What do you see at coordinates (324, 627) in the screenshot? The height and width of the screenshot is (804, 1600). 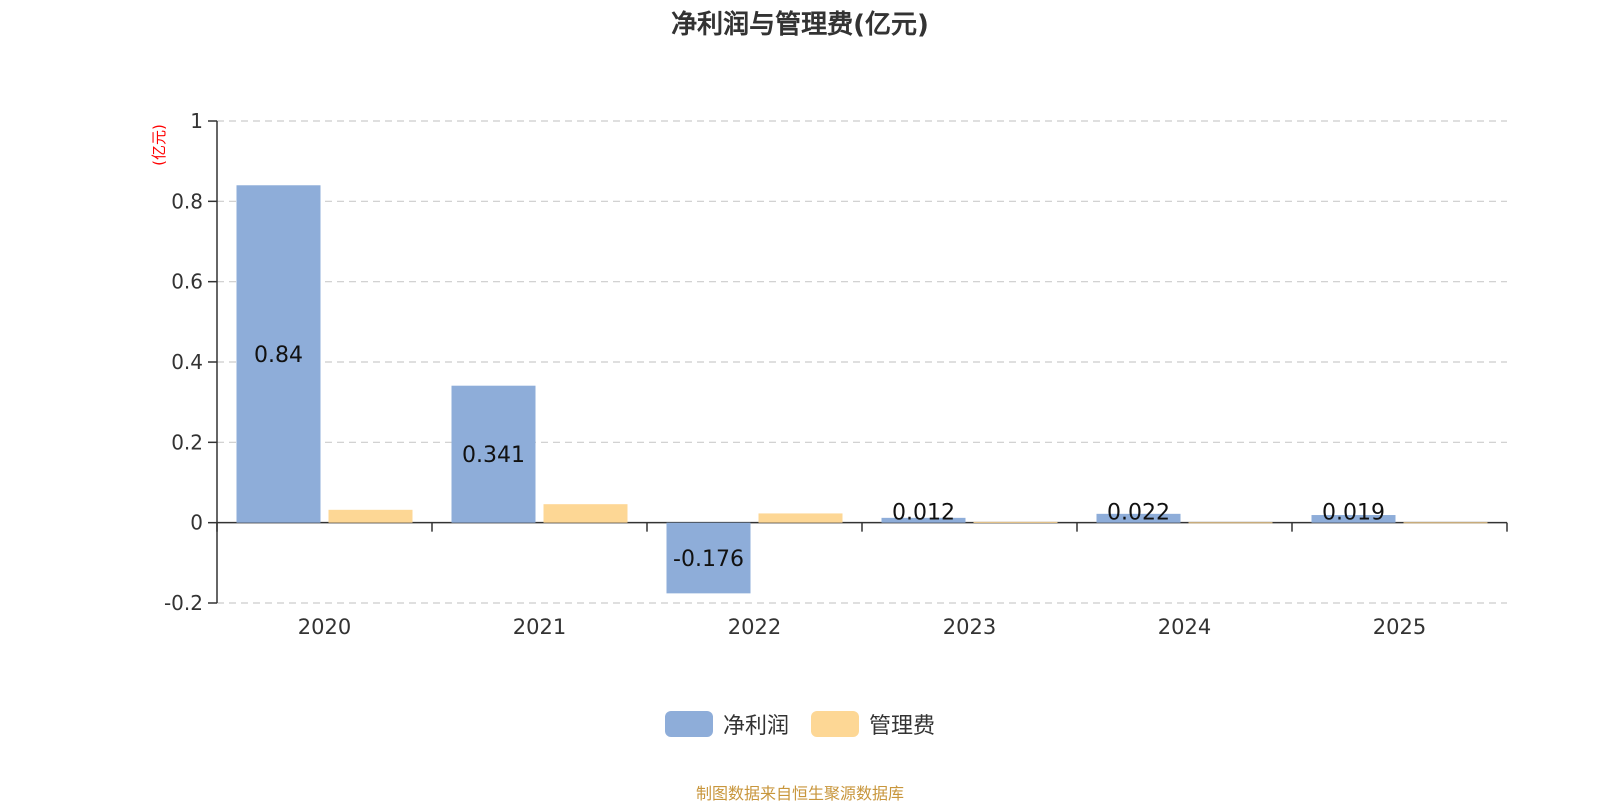 I see `x-tick-label: 2020` at bounding box center [324, 627].